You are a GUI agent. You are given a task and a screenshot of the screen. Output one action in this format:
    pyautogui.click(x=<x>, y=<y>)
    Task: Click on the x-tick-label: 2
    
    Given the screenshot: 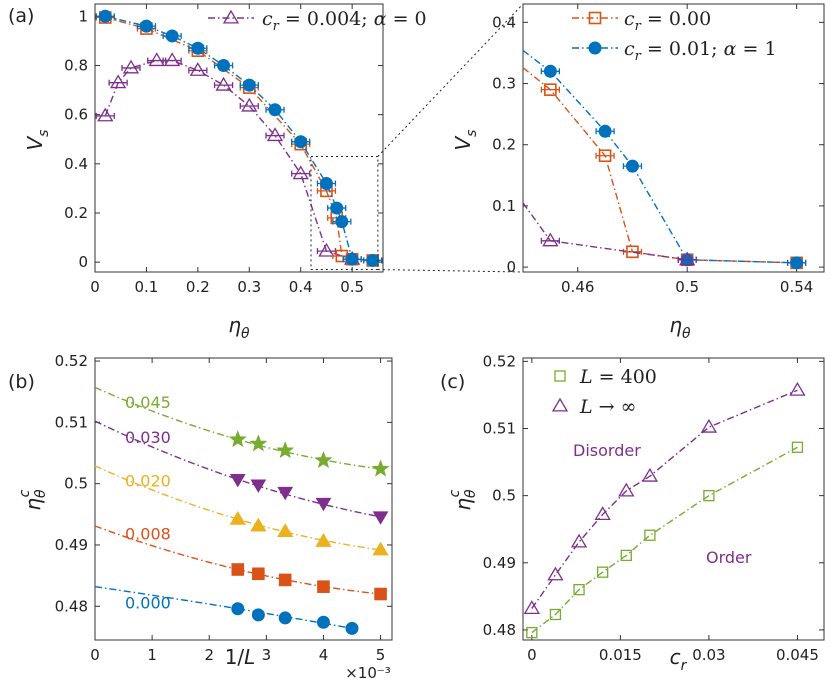 What is the action you would take?
    pyautogui.click(x=209, y=655)
    